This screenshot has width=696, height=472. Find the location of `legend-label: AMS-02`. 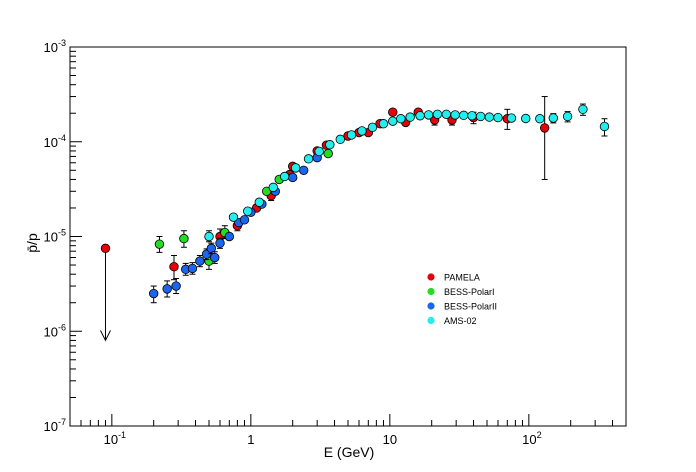

legend-label: AMS-02 is located at coordinates (460, 321).